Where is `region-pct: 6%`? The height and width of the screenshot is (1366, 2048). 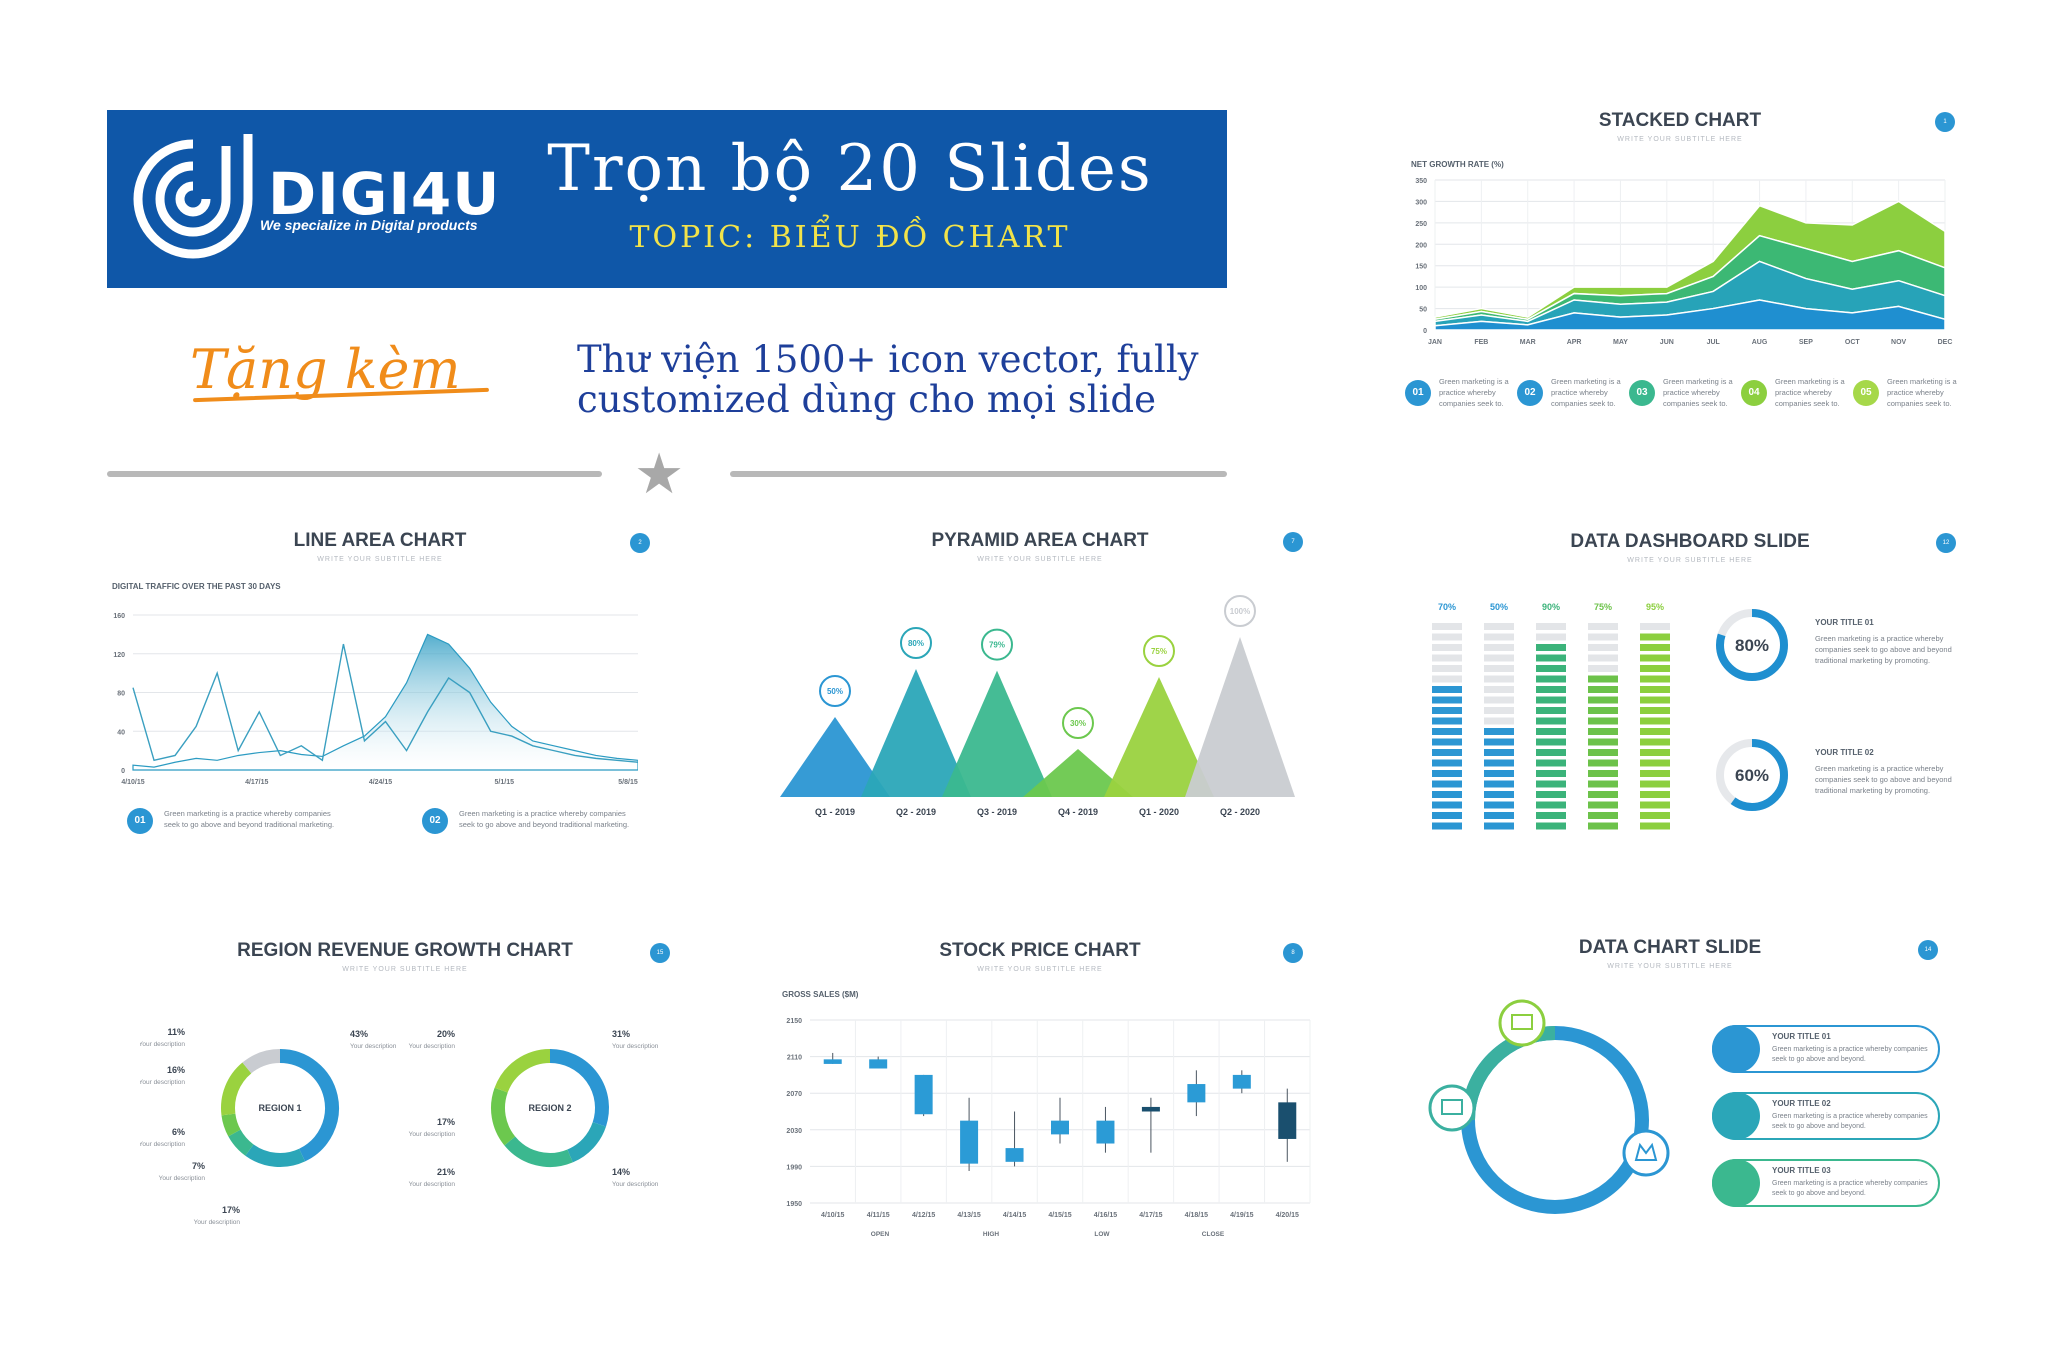
region-pct: 6% is located at coordinates (178, 1132).